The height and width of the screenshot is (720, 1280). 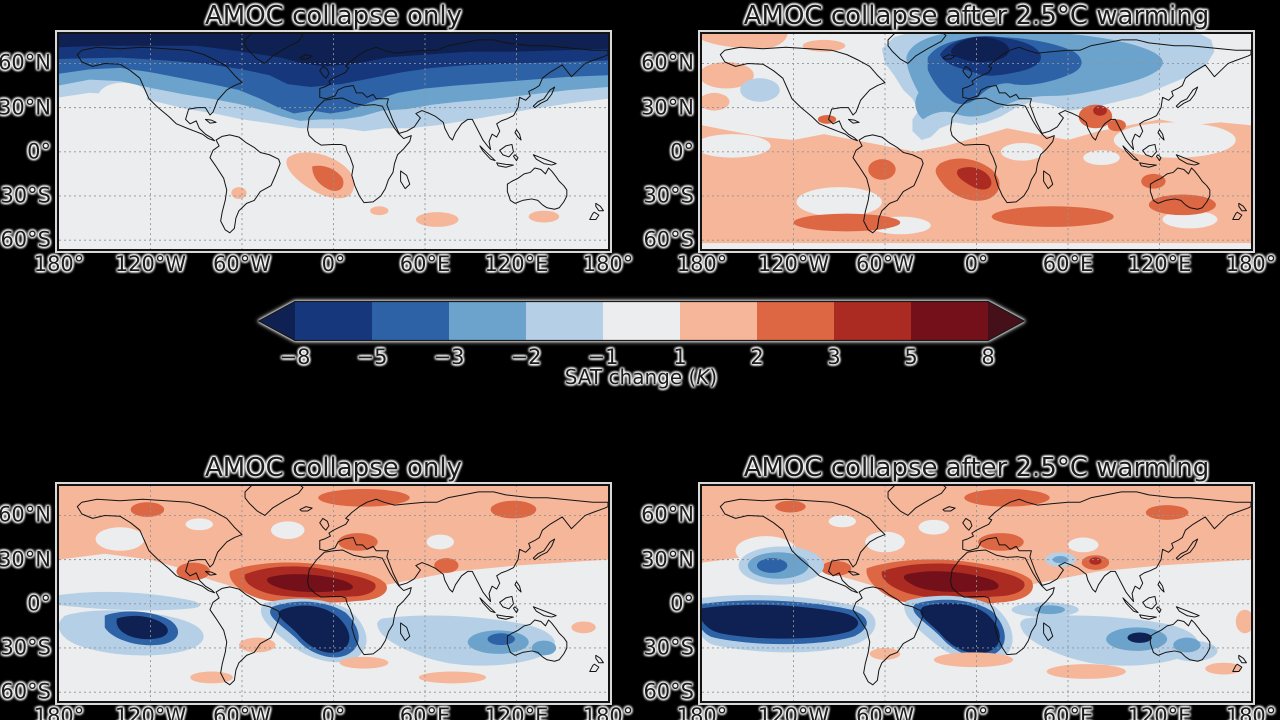 What do you see at coordinates (526, 357) in the screenshot?
I see `colorbar-tick-label: −2` at bounding box center [526, 357].